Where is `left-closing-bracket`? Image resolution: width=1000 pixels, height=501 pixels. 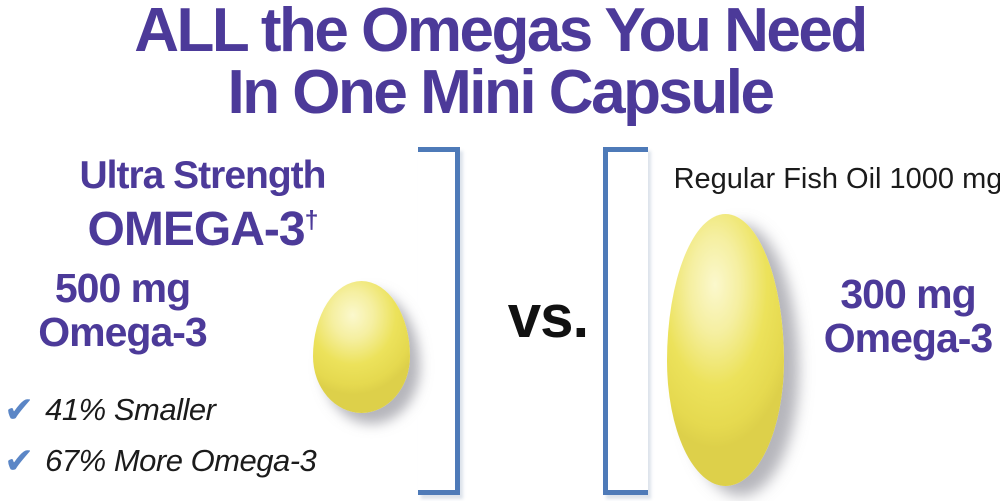 left-closing-bracket is located at coordinates (439, 321).